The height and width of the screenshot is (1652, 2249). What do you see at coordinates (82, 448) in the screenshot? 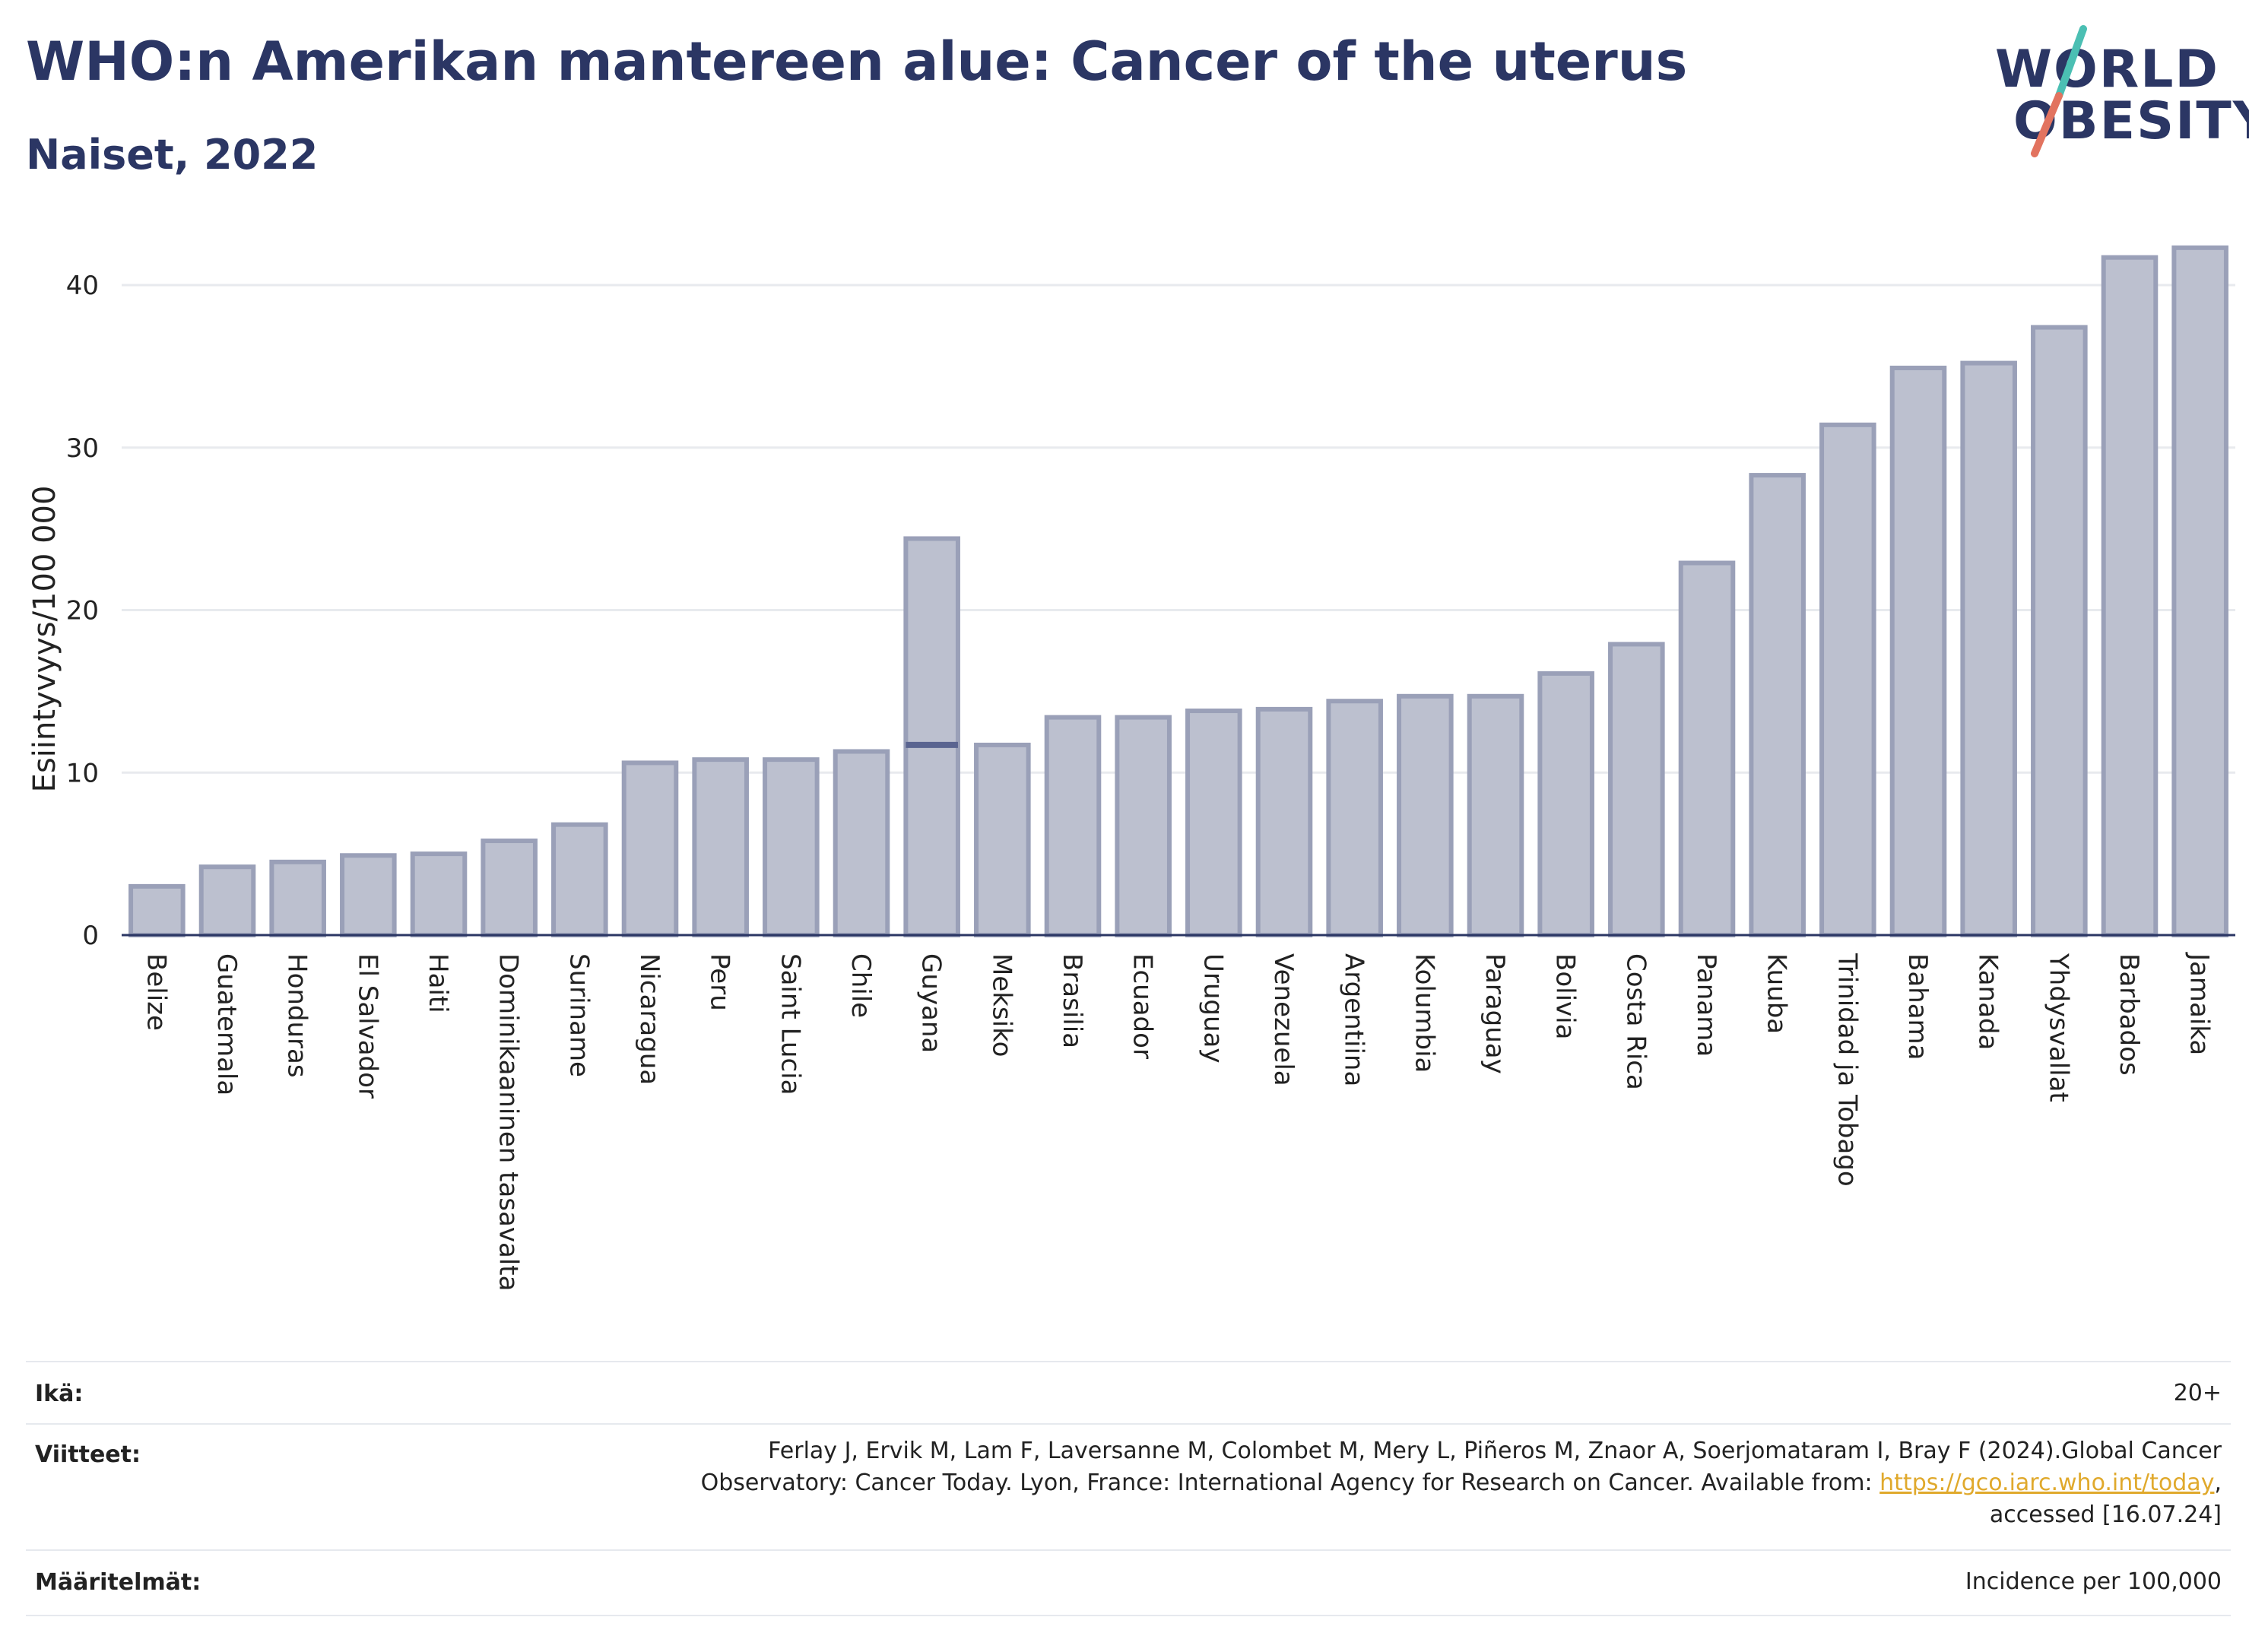
I see `y-tick-label: 30` at bounding box center [82, 448].